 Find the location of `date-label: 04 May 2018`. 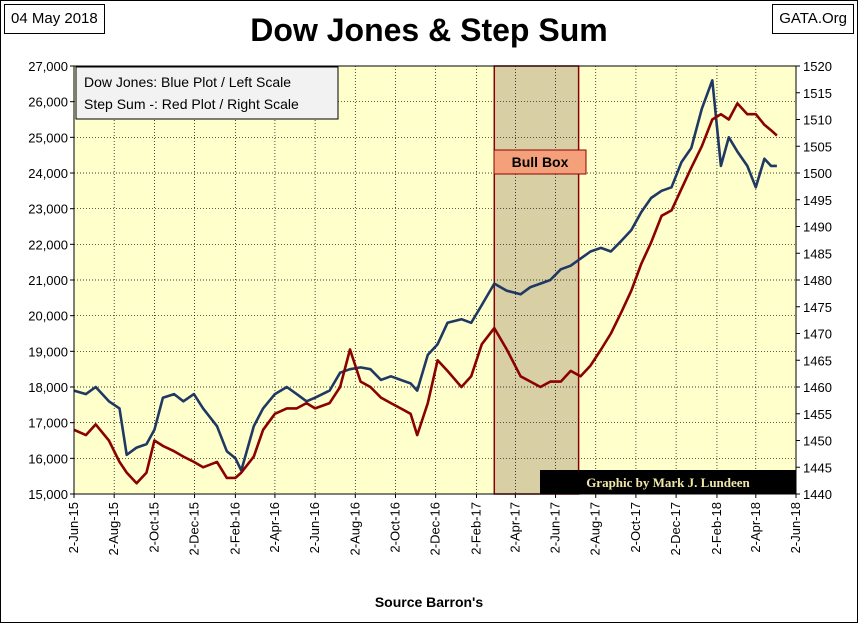

date-label: 04 May 2018 is located at coordinates (54, 19).